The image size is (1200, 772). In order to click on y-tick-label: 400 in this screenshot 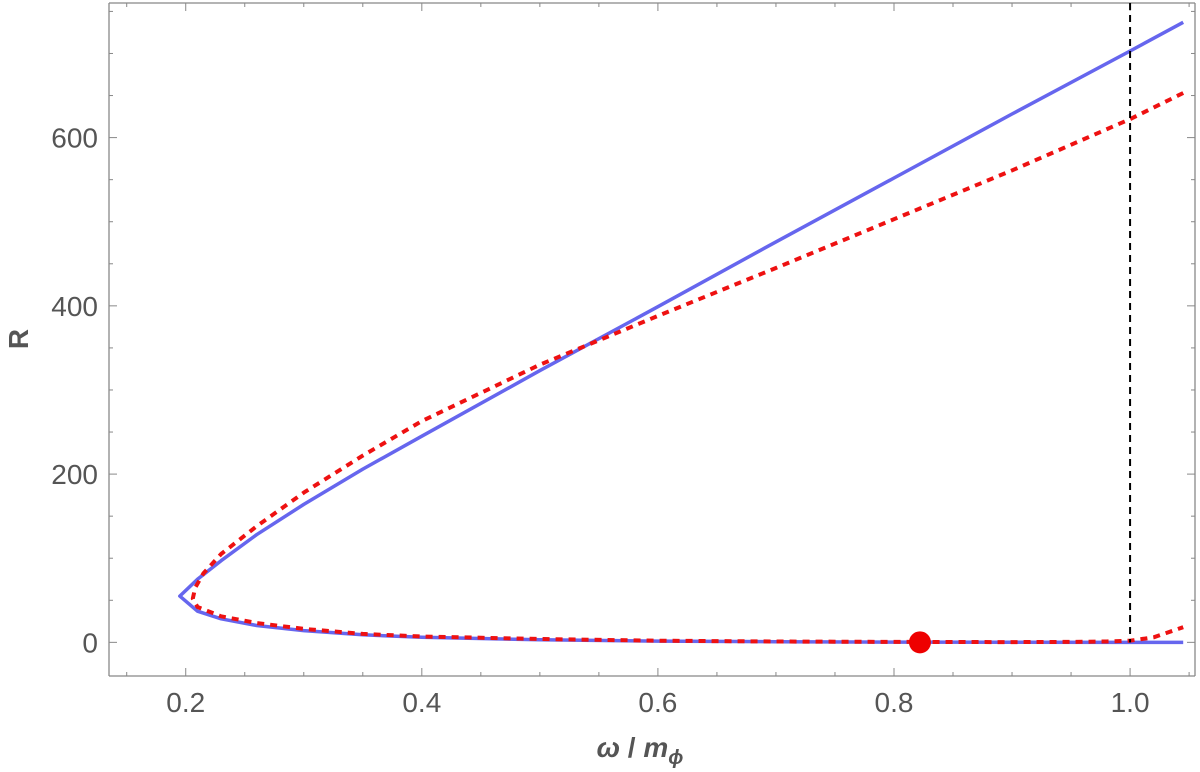, I will do `click(74, 306)`.